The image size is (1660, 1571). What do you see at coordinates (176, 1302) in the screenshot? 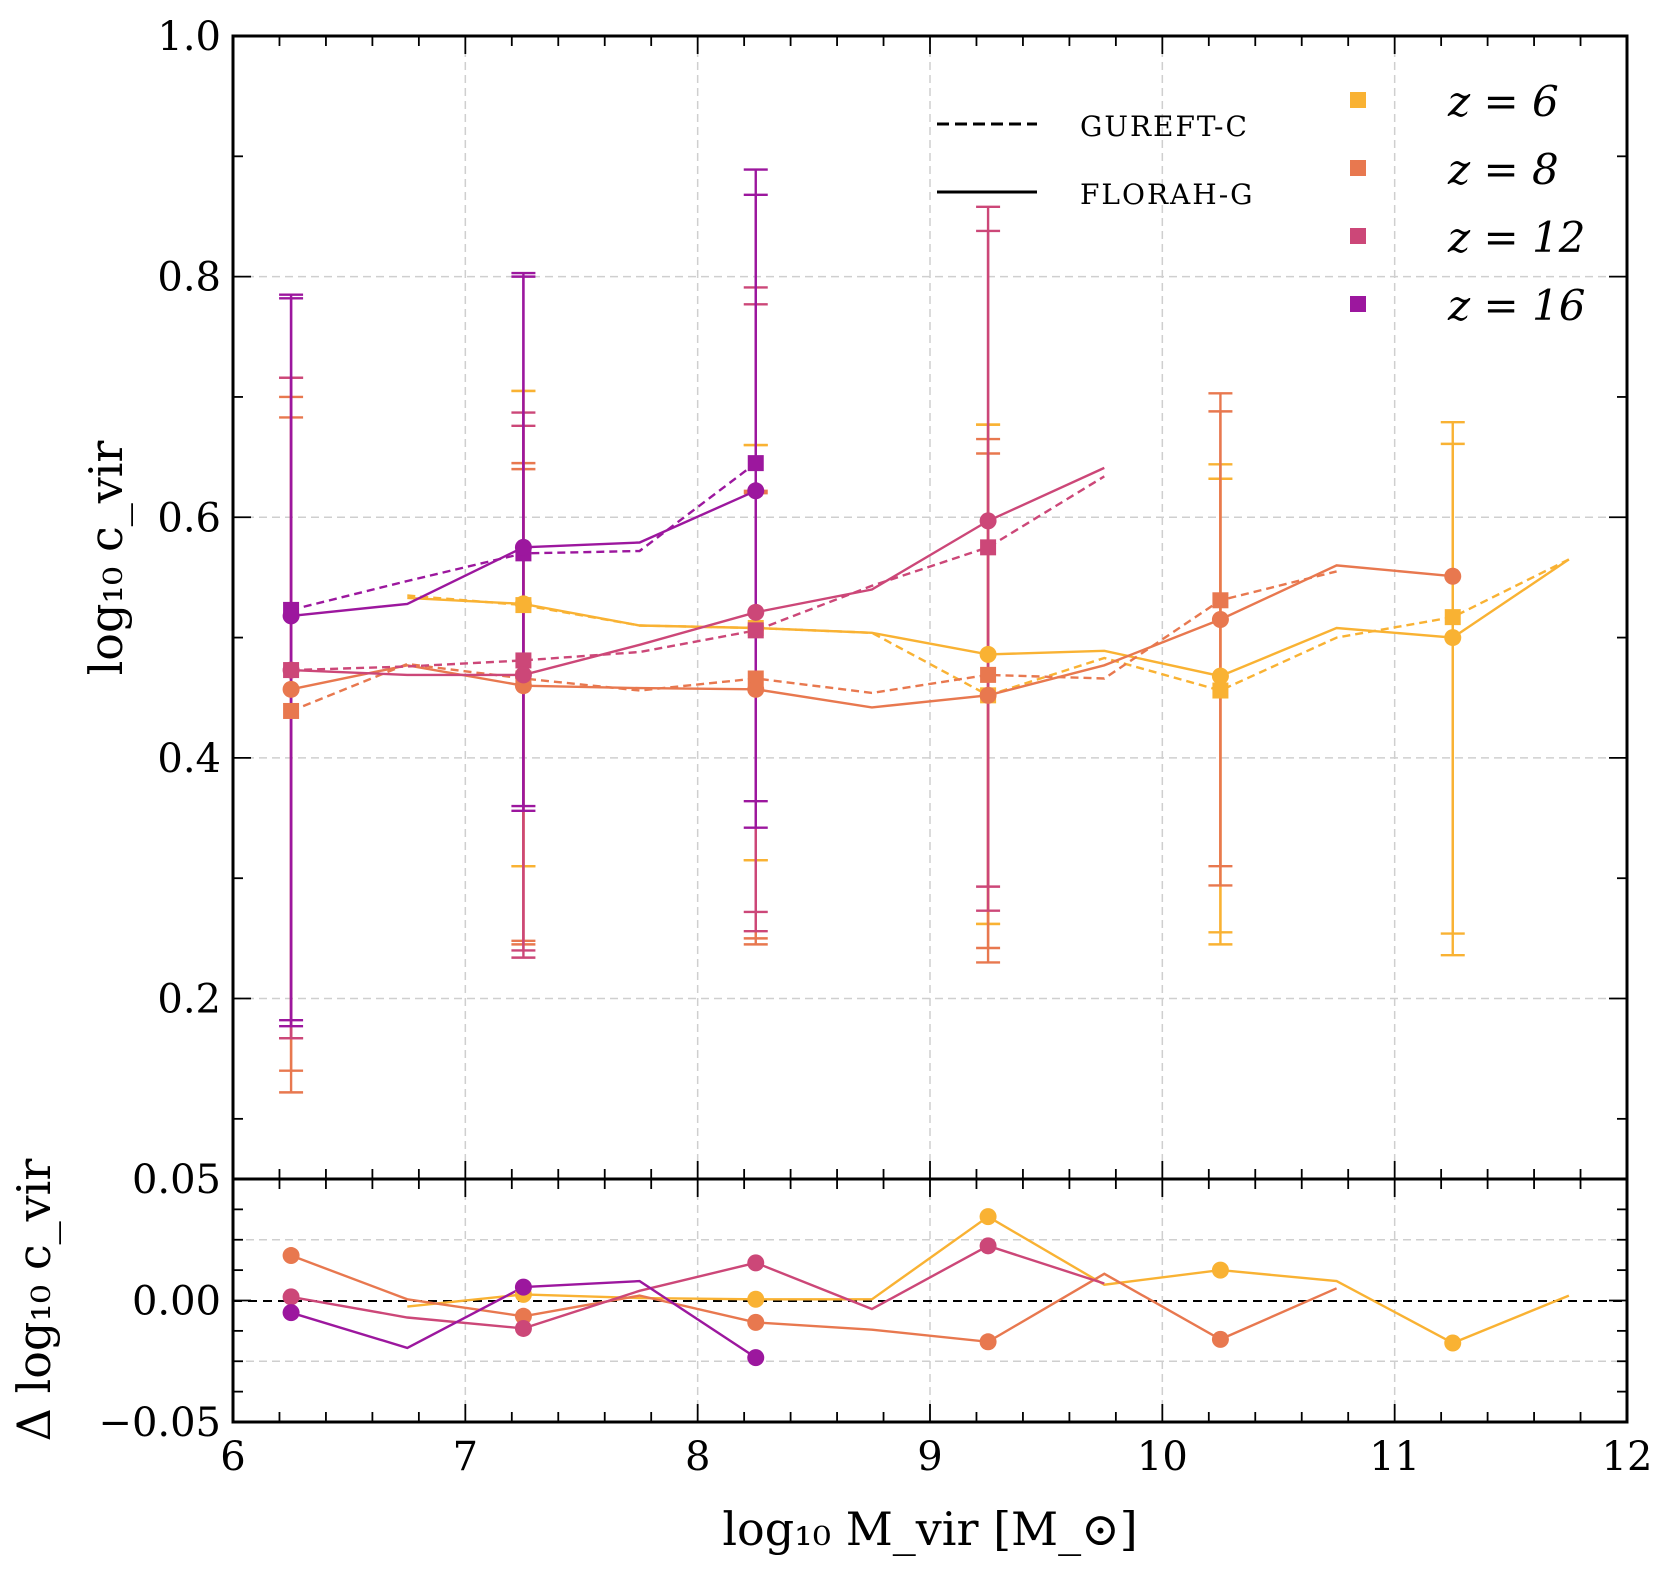
I see `residual-ytick-label: 0.00` at bounding box center [176, 1302].